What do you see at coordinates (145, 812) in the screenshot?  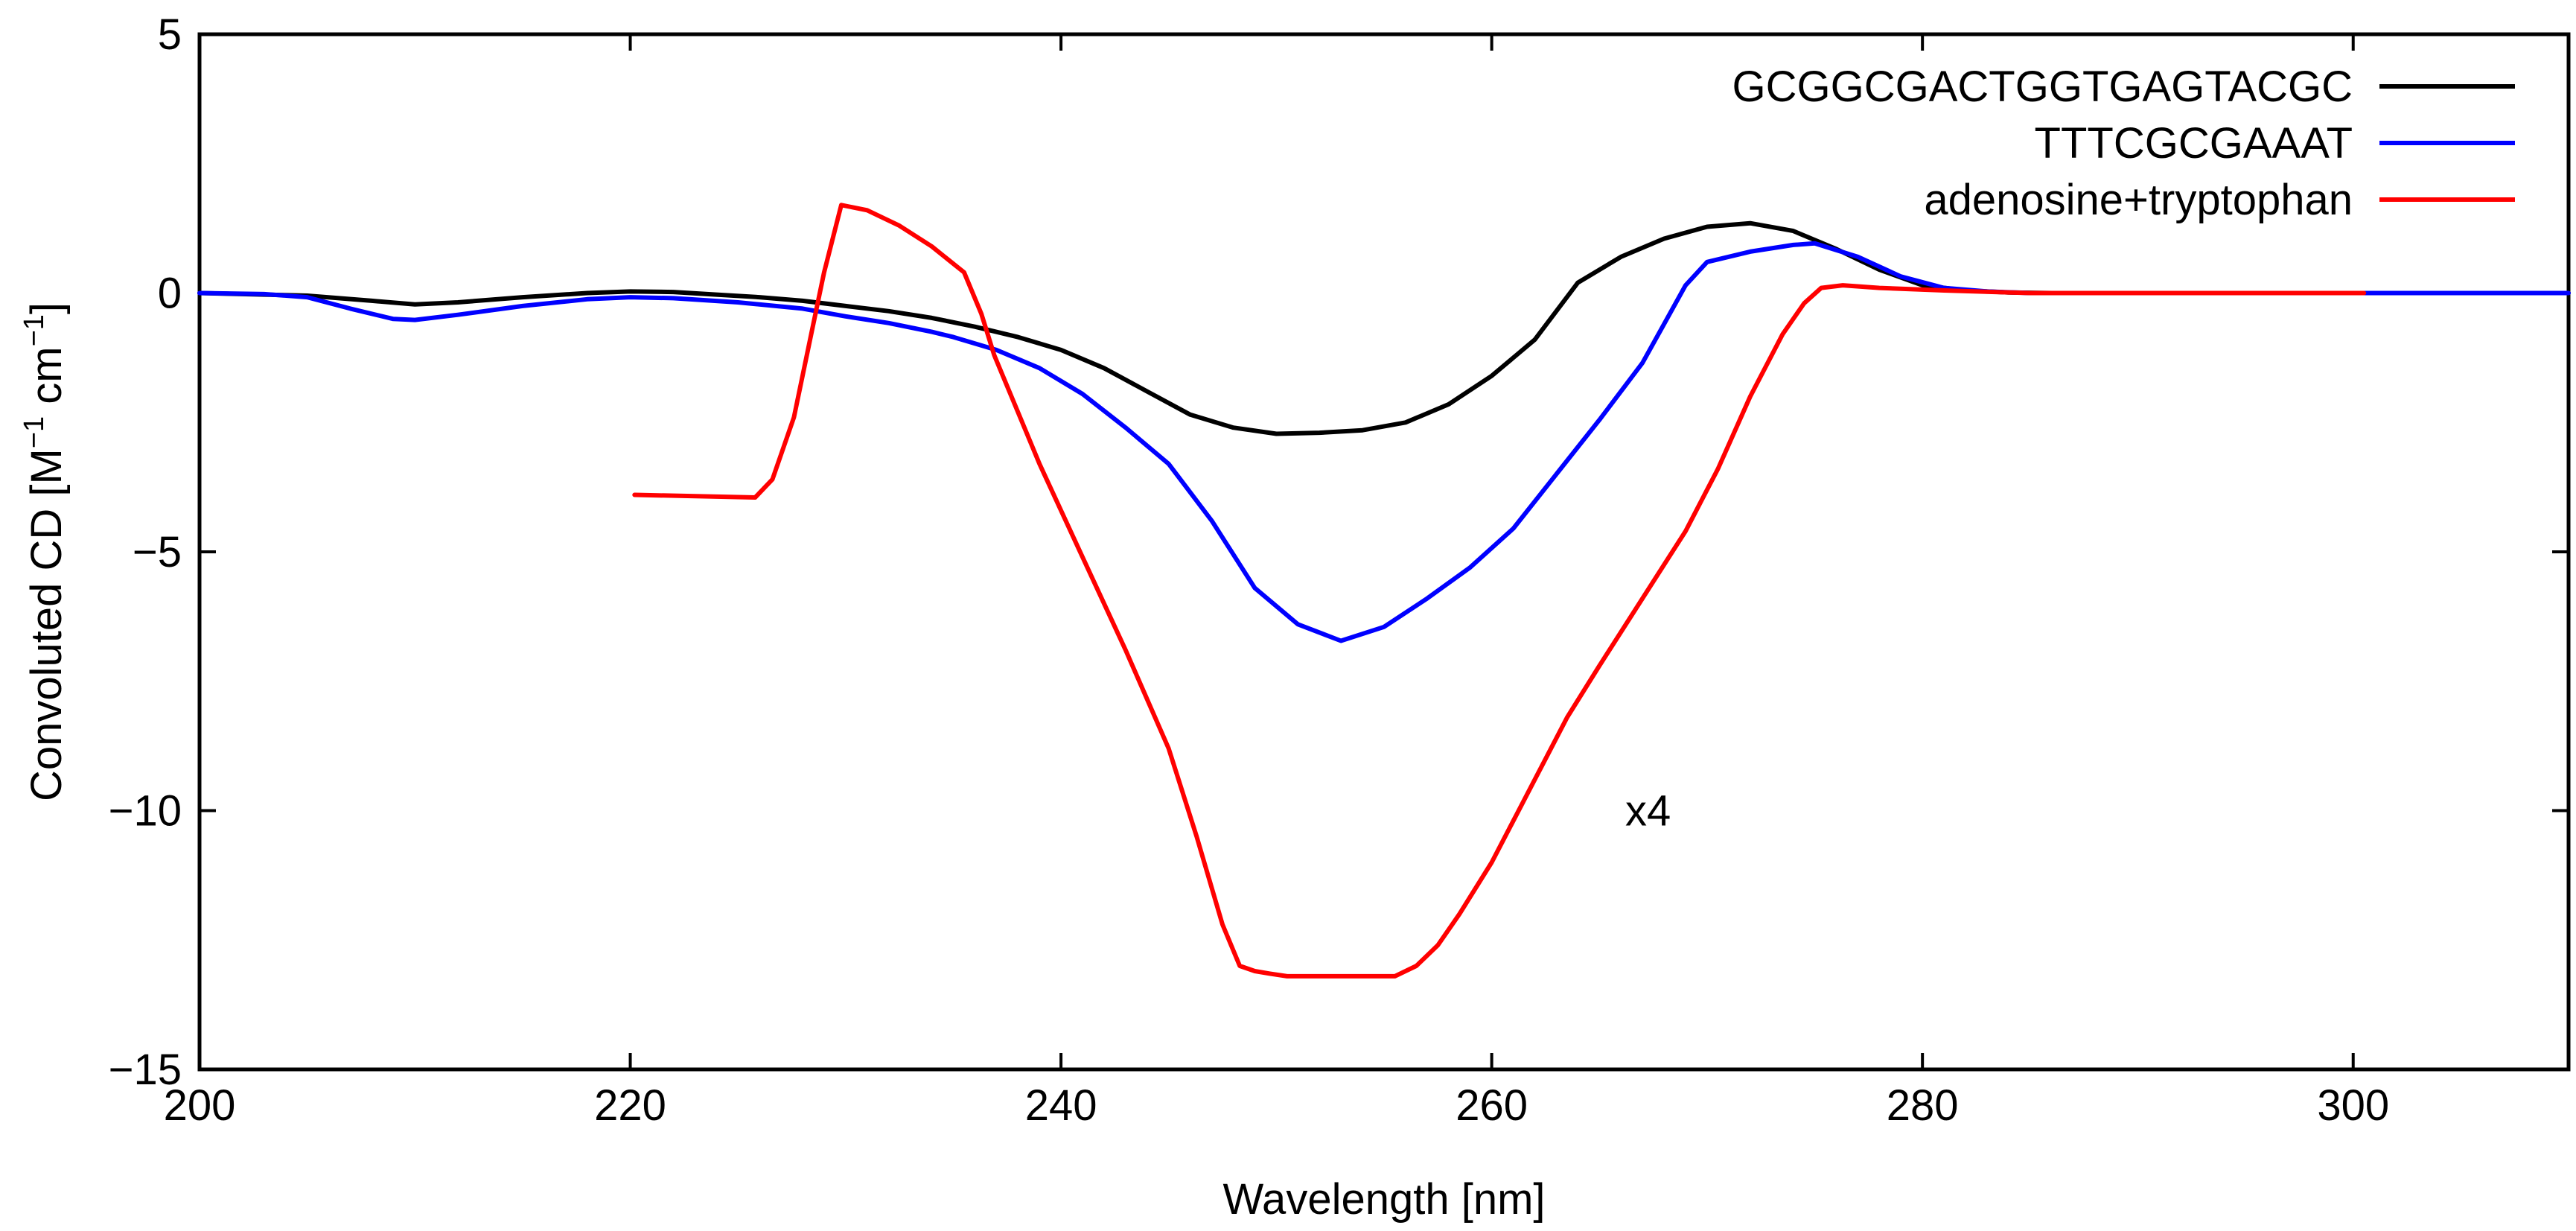 I see `y-tick-label: −10` at bounding box center [145, 812].